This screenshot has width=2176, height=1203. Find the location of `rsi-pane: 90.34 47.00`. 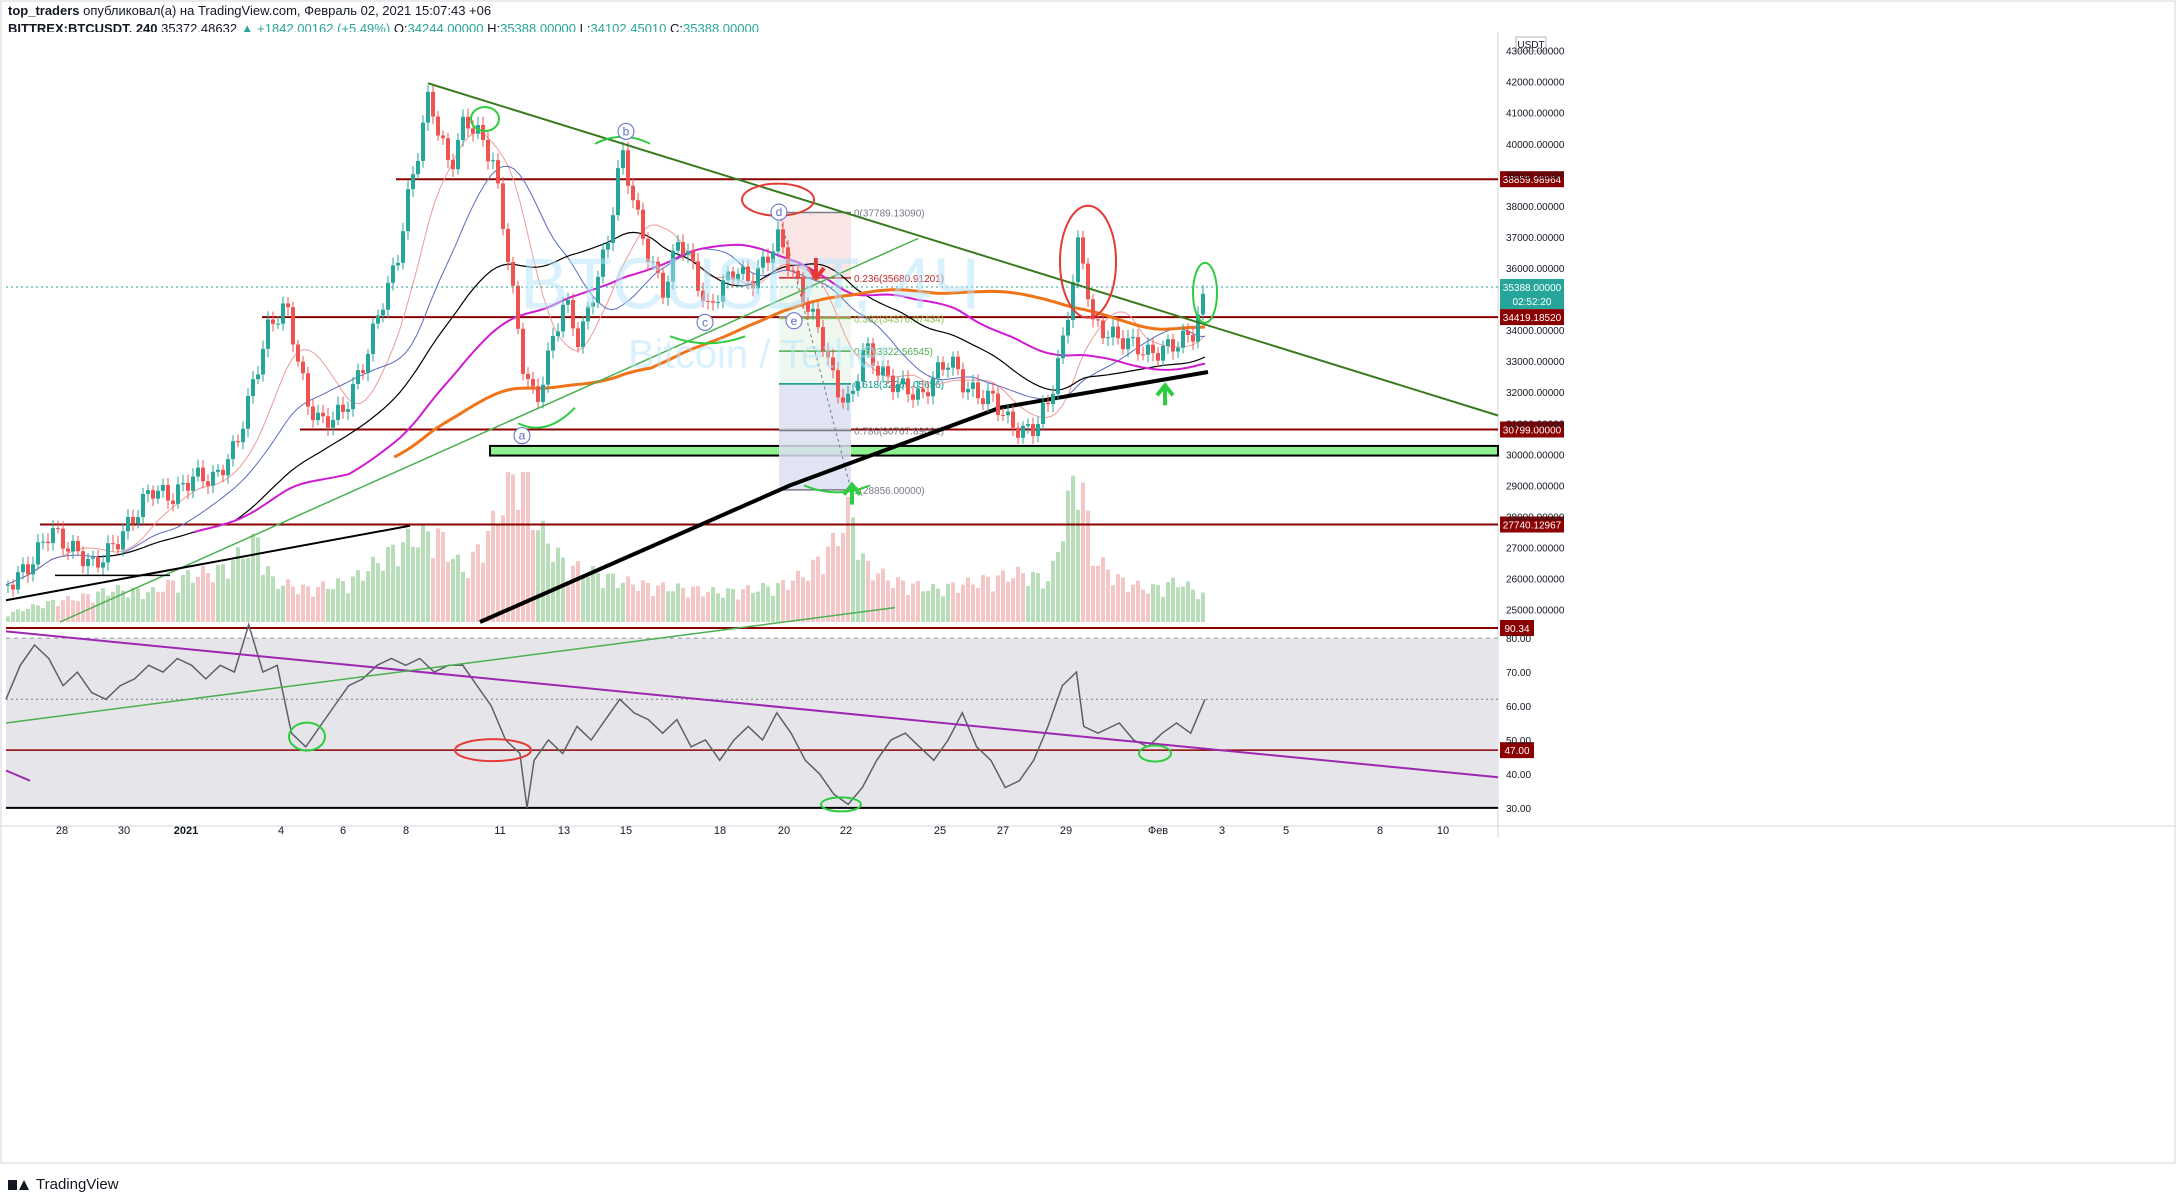

rsi-pane: 90.34 47.00 is located at coordinates (769, 709).